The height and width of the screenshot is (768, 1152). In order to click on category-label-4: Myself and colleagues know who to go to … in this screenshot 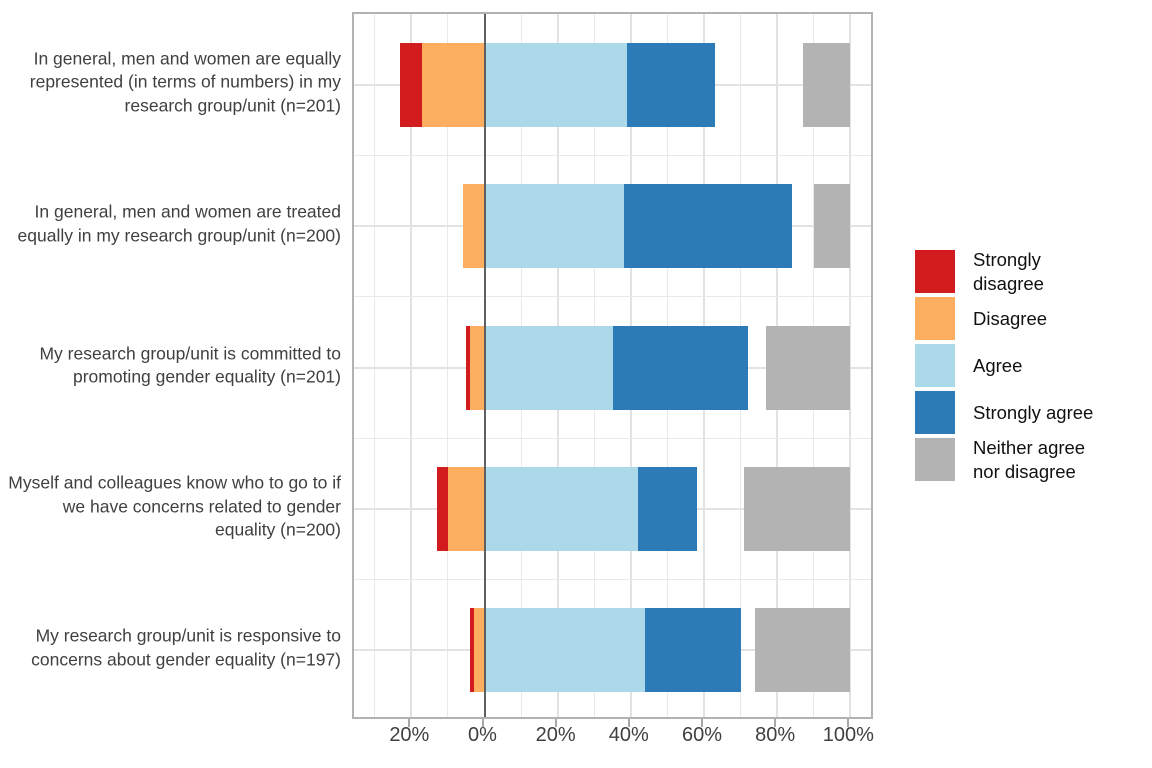, I will do `click(174, 506)`.